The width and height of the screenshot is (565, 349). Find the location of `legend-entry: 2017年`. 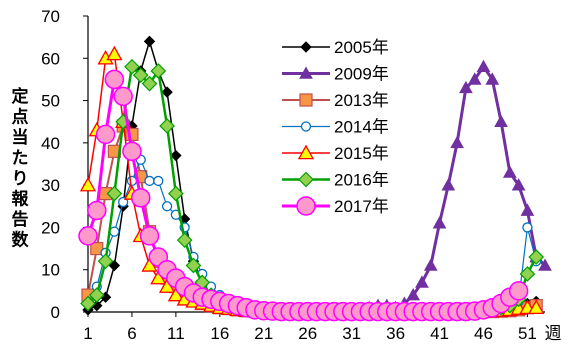

legend-entry: 2017年 is located at coordinates (335, 206).